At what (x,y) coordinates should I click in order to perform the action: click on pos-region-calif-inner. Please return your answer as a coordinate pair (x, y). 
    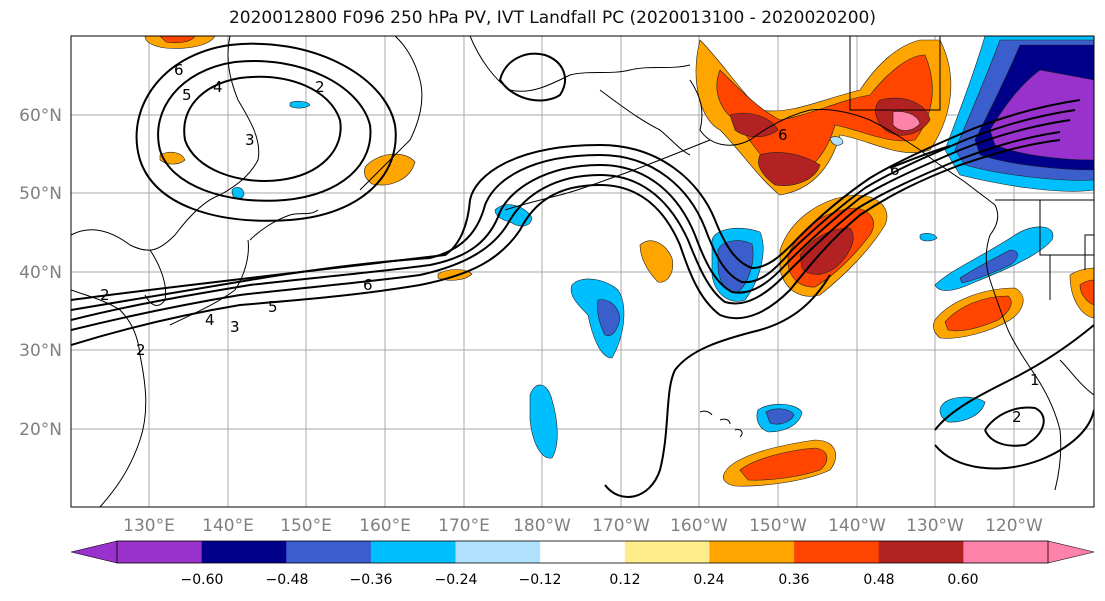
    Looking at the image, I should click on (978, 313).